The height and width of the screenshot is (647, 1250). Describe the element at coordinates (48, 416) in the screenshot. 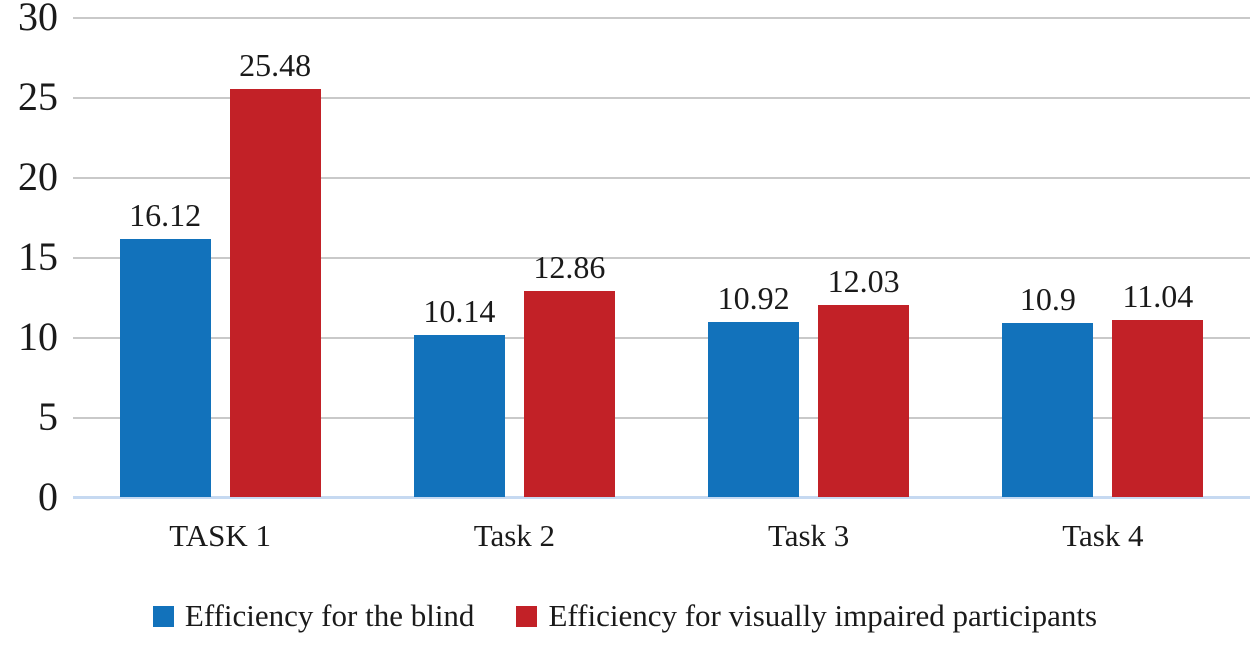

I see `y-tick-label: 5` at that location.